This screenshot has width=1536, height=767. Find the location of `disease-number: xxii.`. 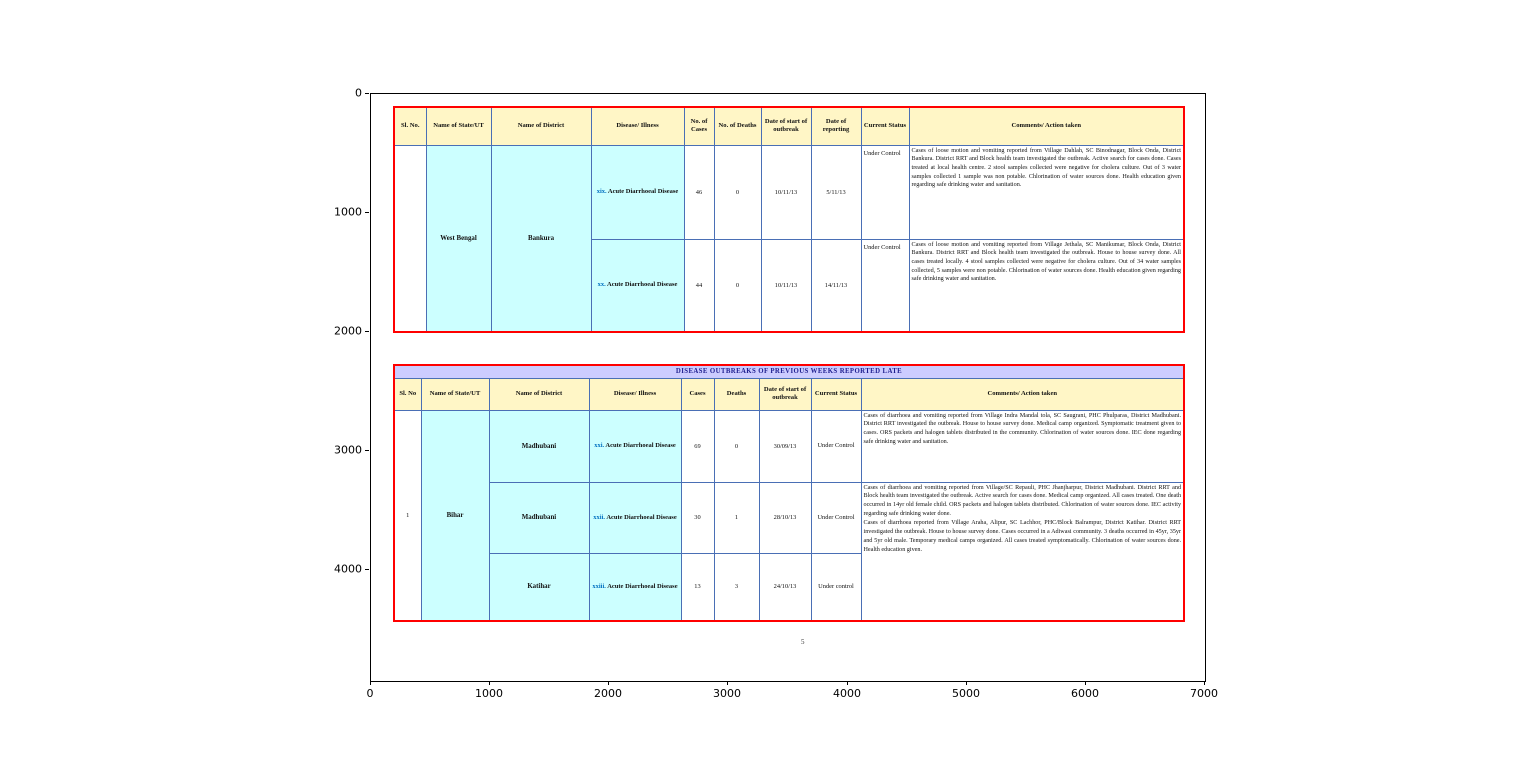

disease-number: xxii. is located at coordinates (599, 517).